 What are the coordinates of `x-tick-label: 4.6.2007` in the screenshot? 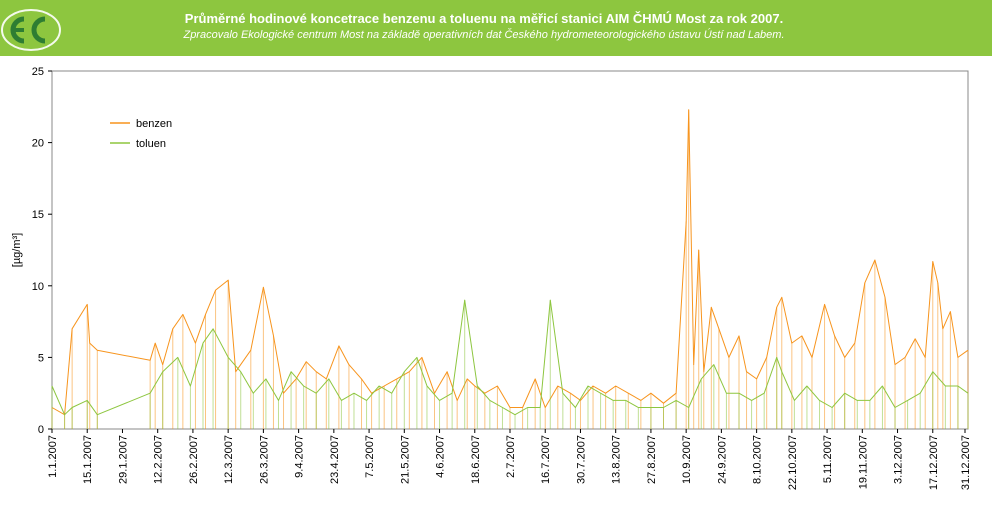 It's located at (441, 456).